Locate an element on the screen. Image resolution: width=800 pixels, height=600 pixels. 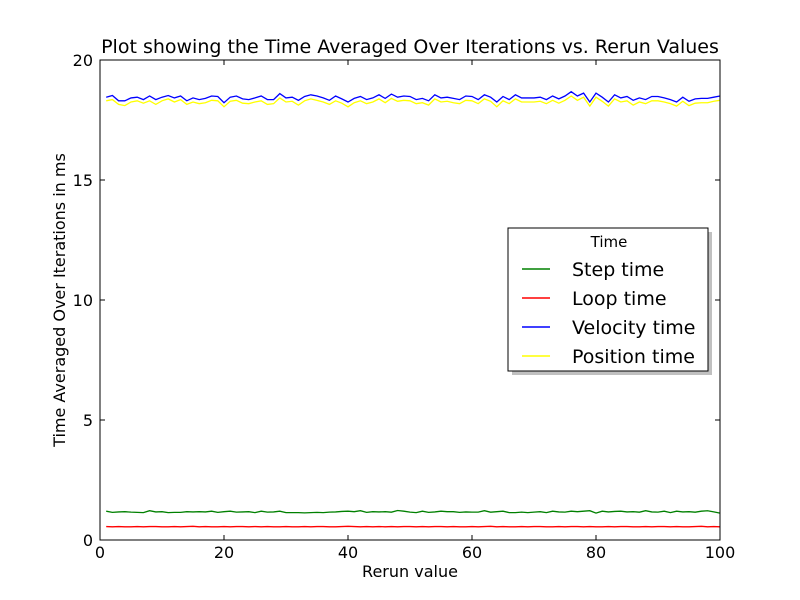
series-line-position-time is located at coordinates (413, 101).